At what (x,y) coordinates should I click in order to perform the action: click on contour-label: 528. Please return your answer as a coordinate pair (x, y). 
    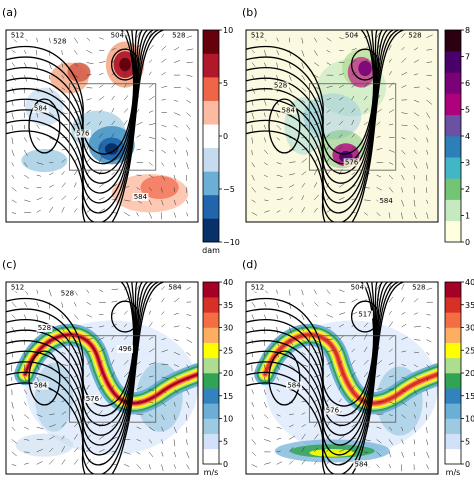
    Looking at the image, I should click on (44, 328).